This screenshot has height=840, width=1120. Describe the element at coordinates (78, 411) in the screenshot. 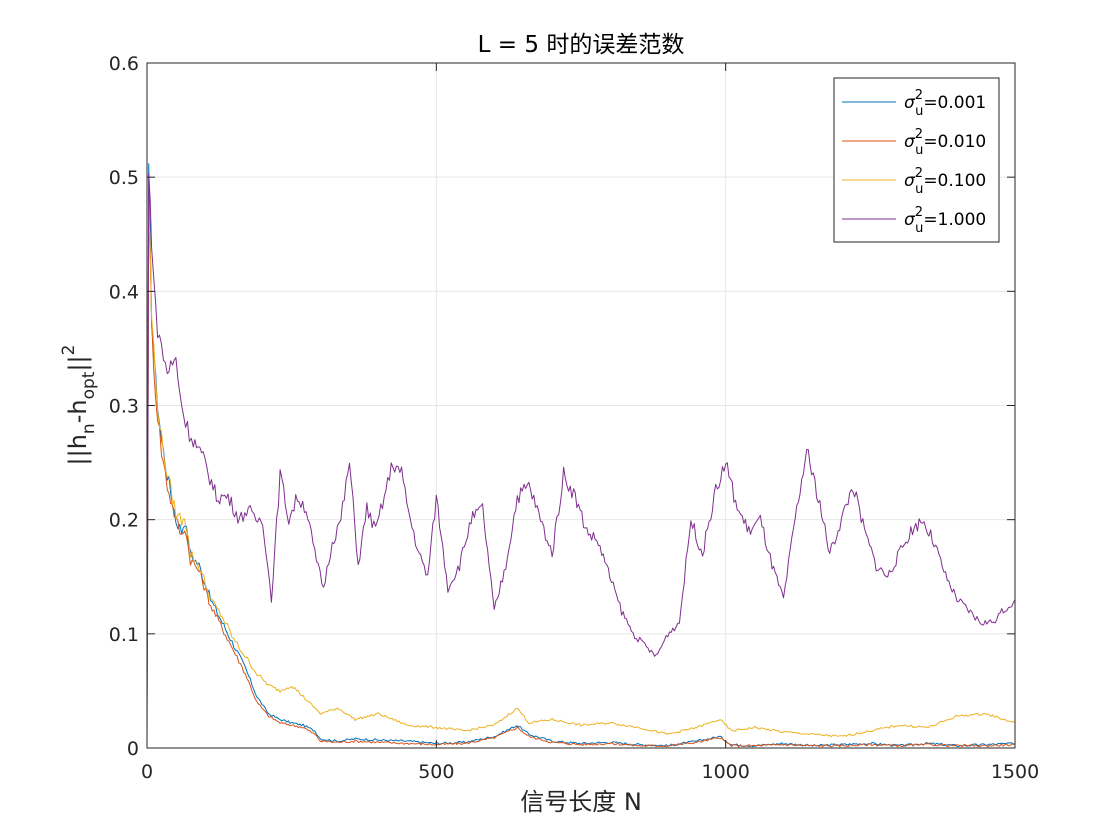

I see `y-label-part-2: -h` at that location.